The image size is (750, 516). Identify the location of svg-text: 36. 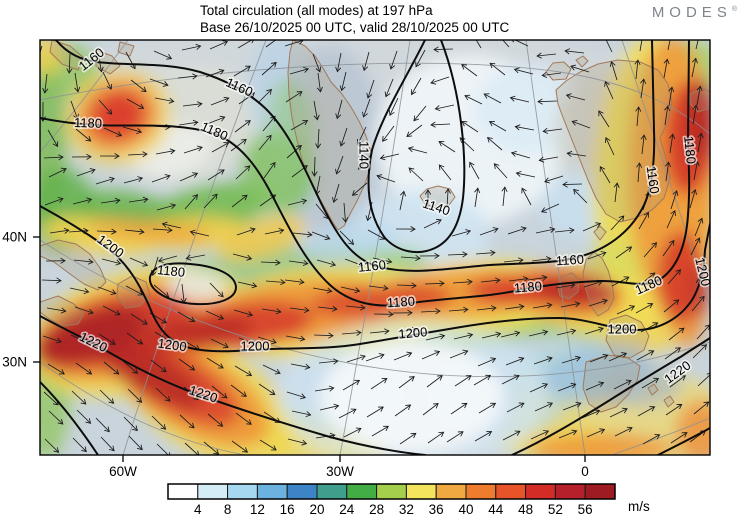
(436, 509).